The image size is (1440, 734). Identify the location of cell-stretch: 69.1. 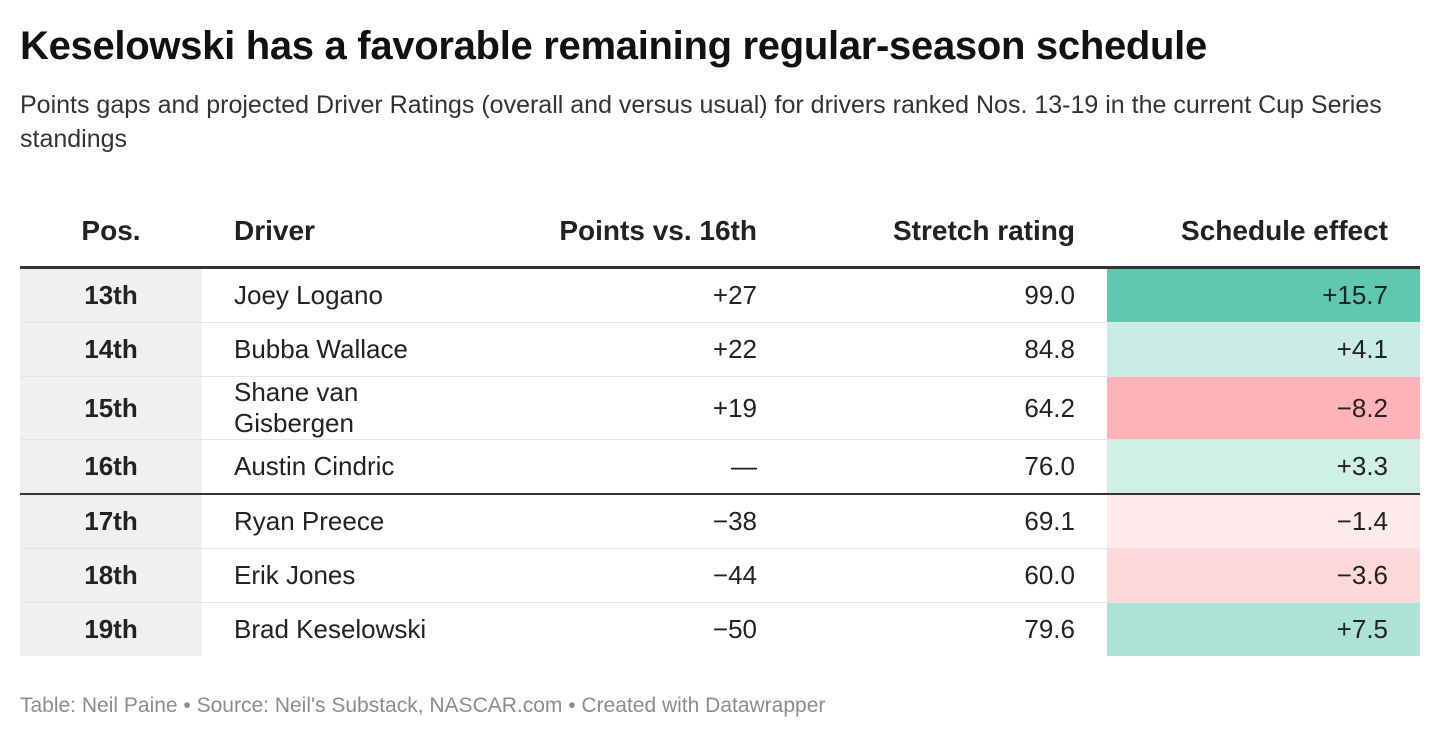
(948, 521).